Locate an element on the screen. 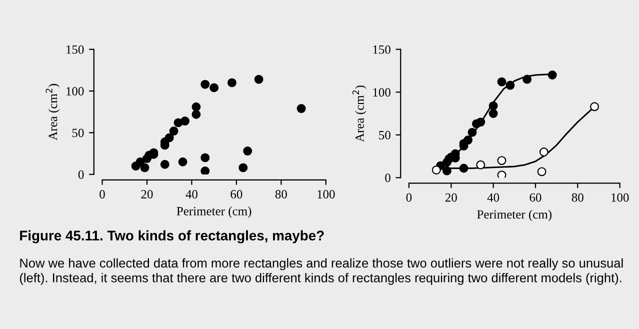  caption: Figure 45.11. Two kinds of rectangles, maybe? is located at coordinates (172, 237).